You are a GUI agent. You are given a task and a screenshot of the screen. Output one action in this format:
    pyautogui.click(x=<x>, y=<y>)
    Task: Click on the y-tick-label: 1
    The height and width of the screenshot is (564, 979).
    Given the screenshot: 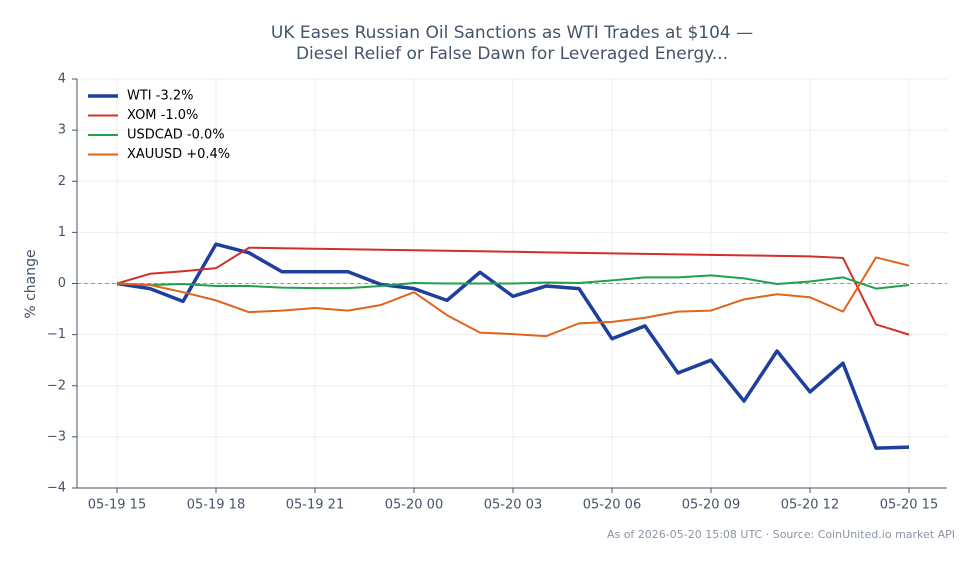 What is the action you would take?
    pyautogui.click(x=62, y=232)
    